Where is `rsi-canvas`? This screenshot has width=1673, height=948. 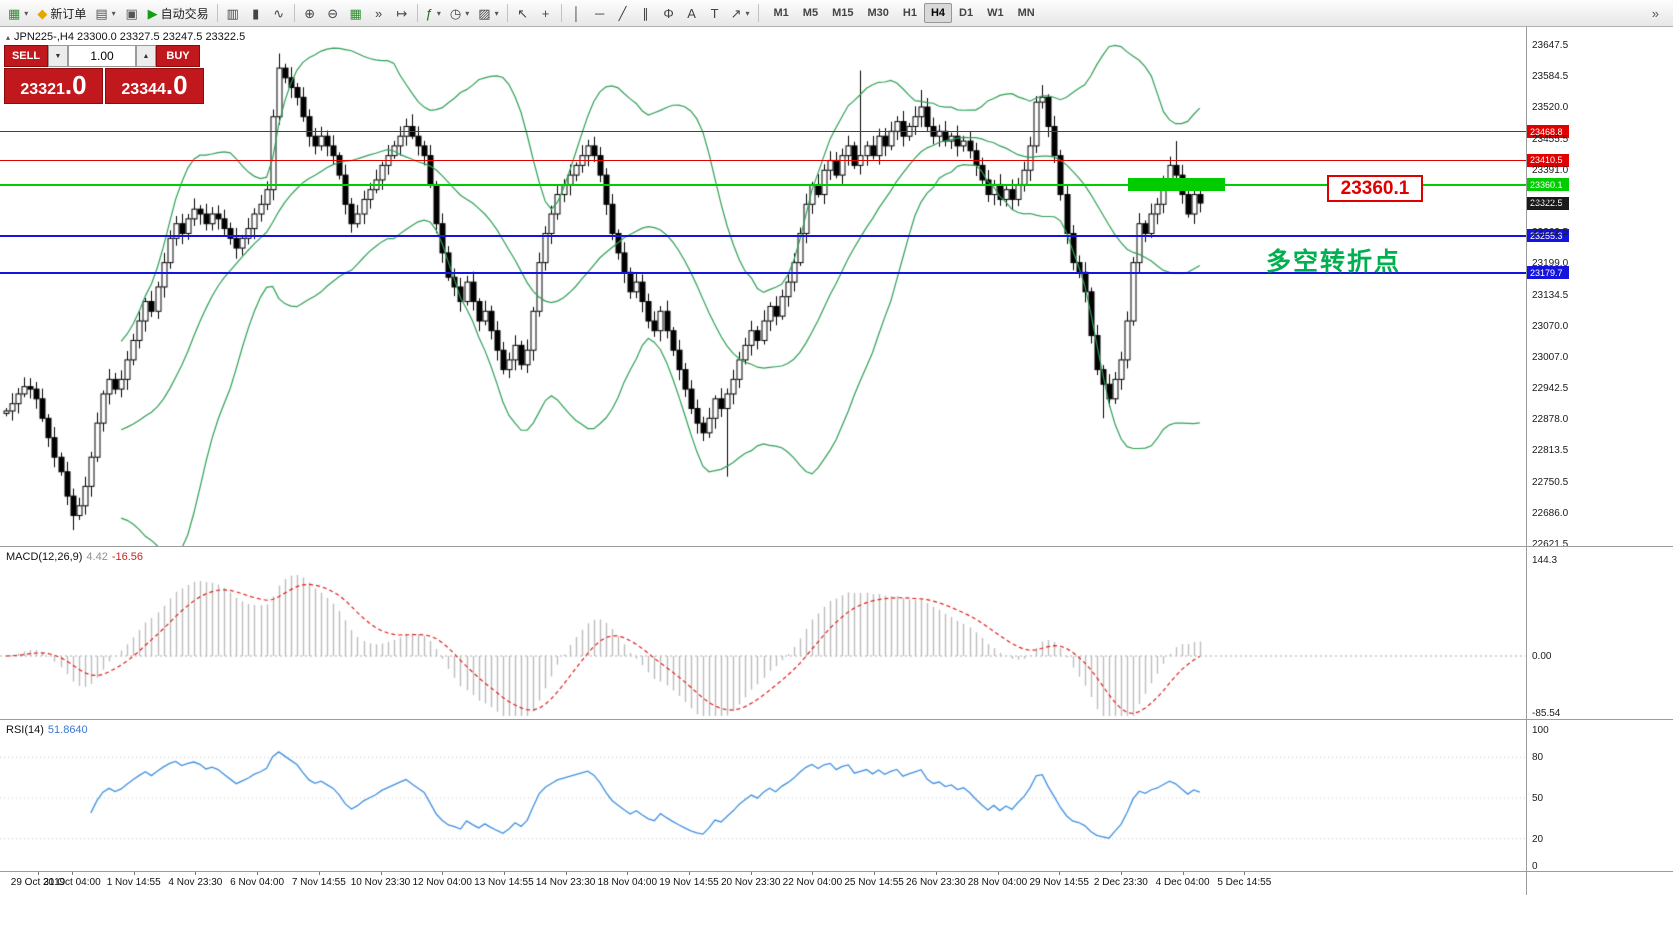 rsi-canvas is located at coordinates (764, 795).